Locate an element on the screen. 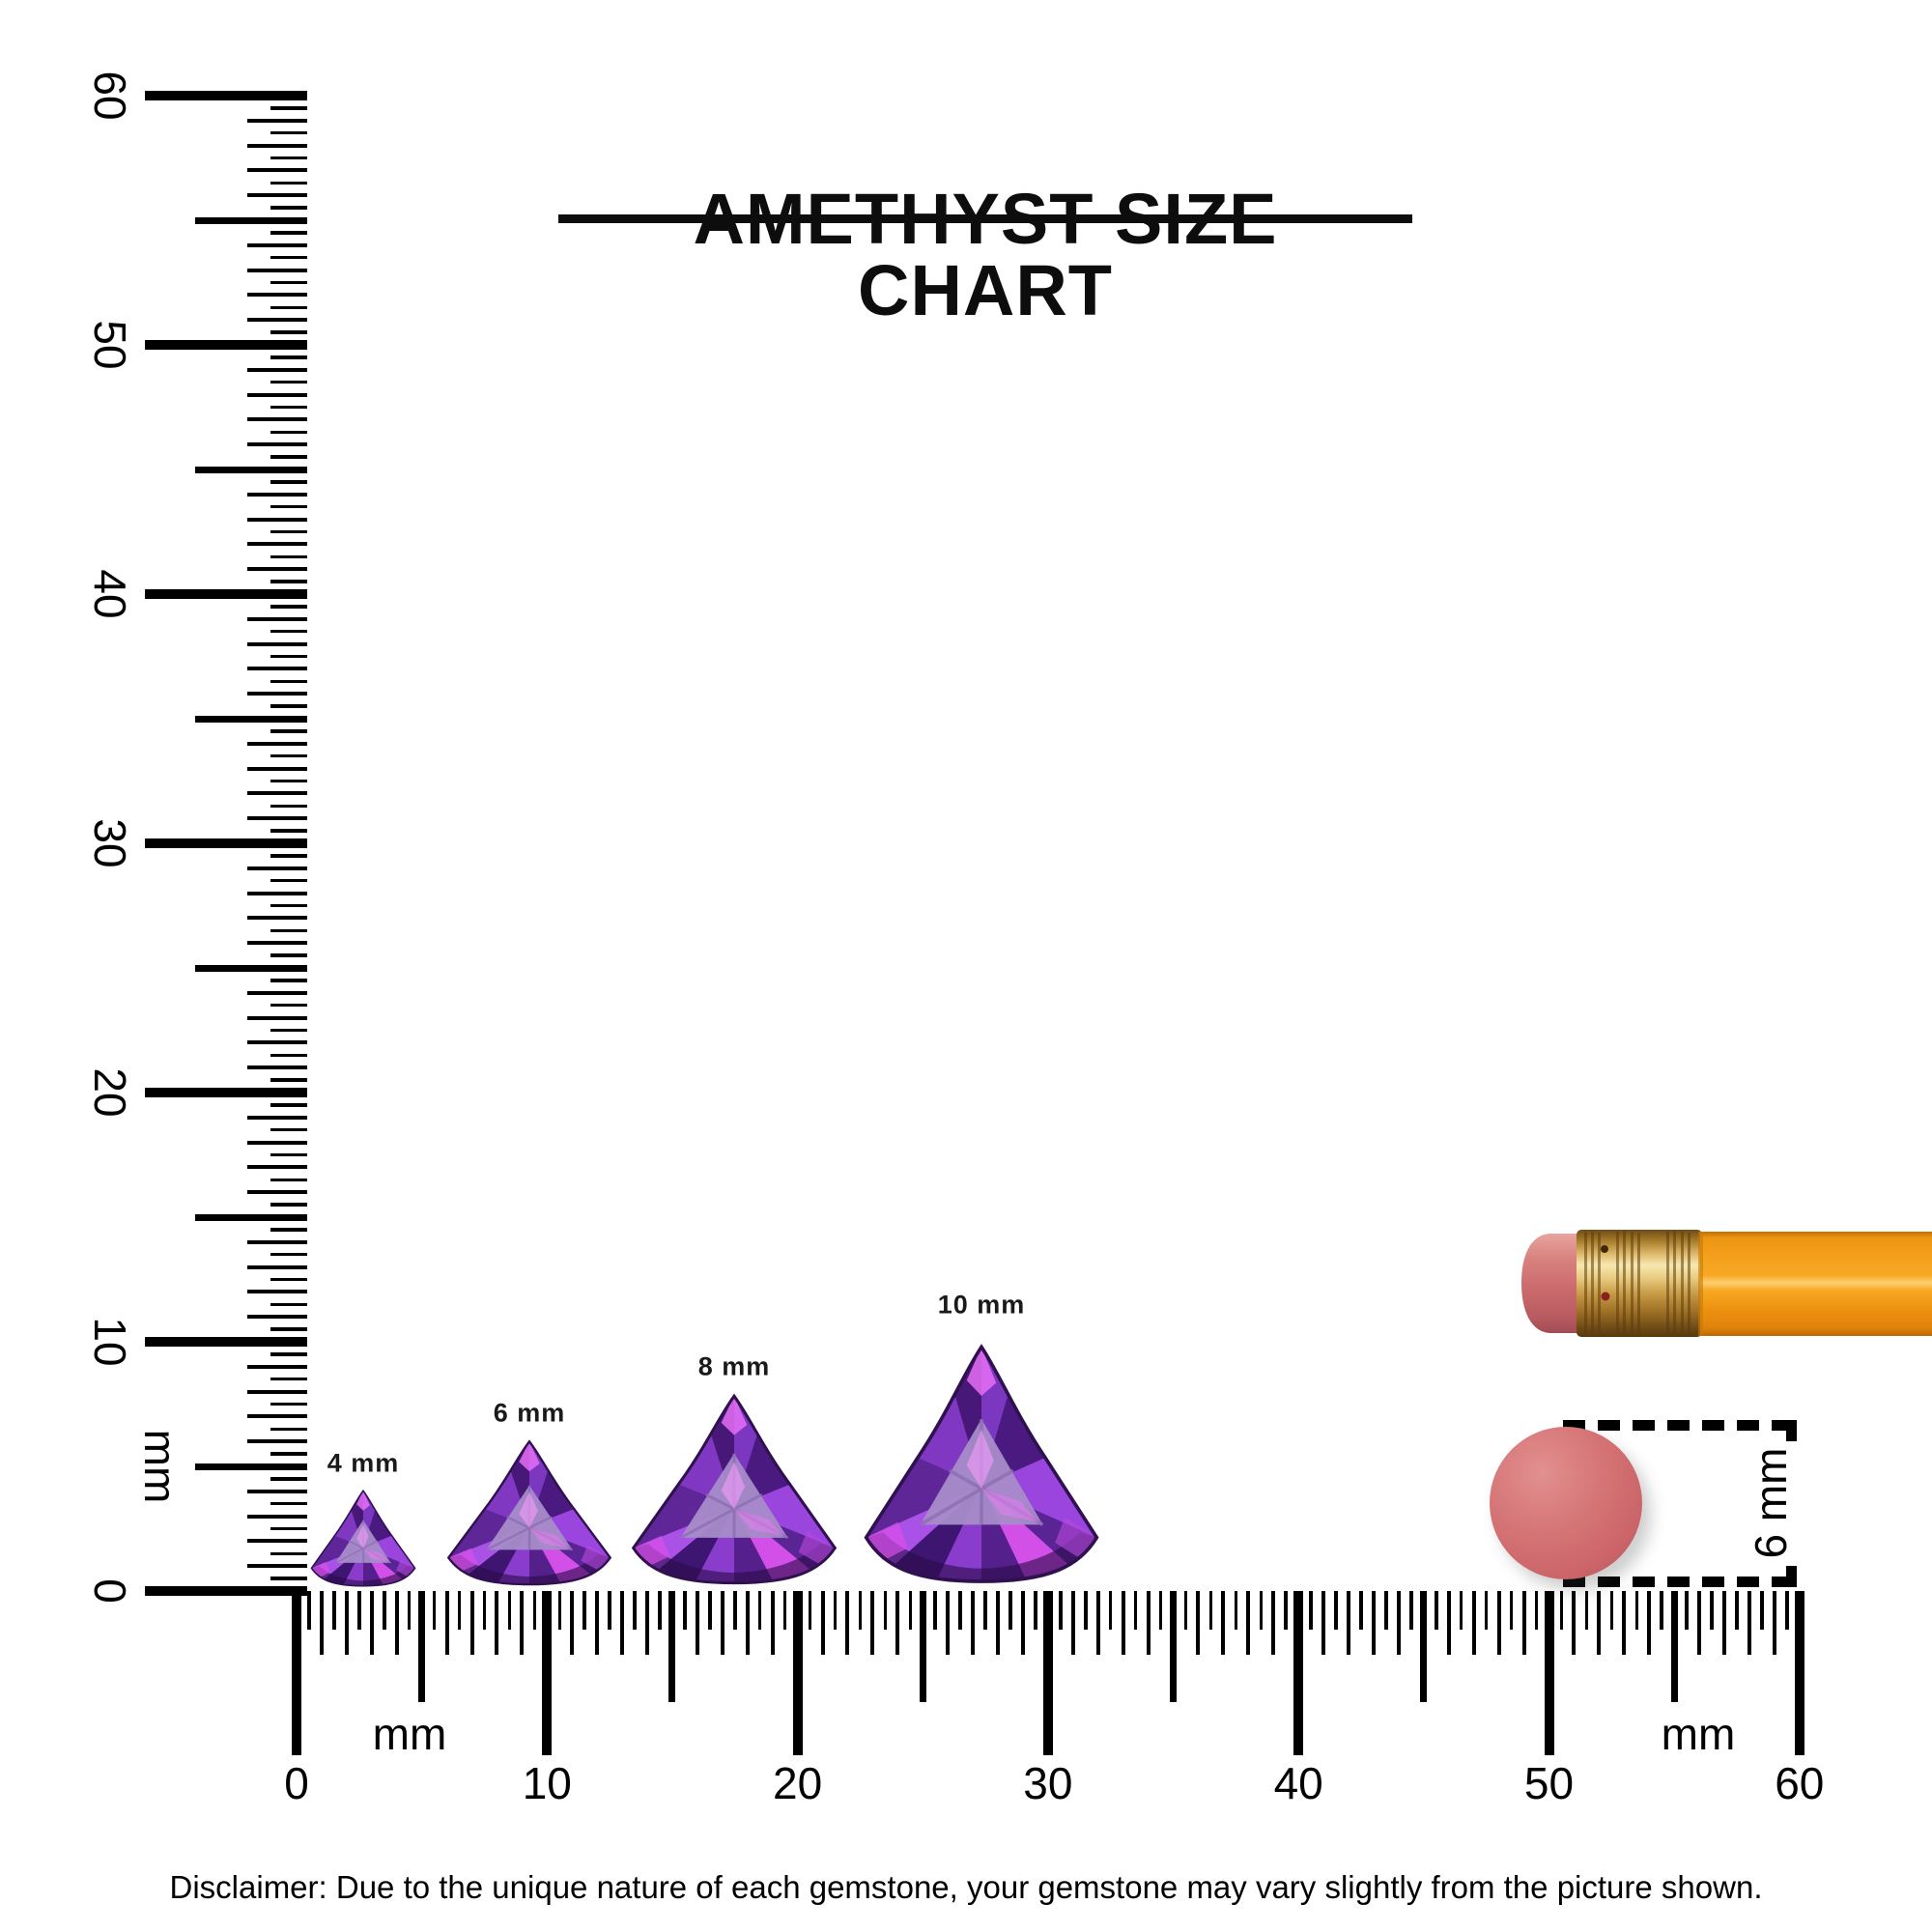 This screenshot has height=1932, width=1932. v-ruler-tick-55.5 is located at coordinates (288, 208).